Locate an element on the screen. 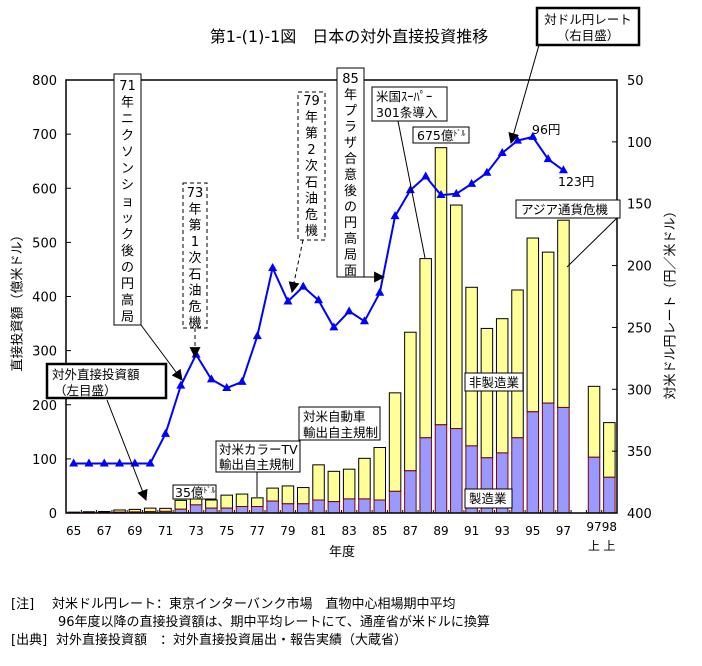  x-tick-label: 83 is located at coordinates (349, 531).